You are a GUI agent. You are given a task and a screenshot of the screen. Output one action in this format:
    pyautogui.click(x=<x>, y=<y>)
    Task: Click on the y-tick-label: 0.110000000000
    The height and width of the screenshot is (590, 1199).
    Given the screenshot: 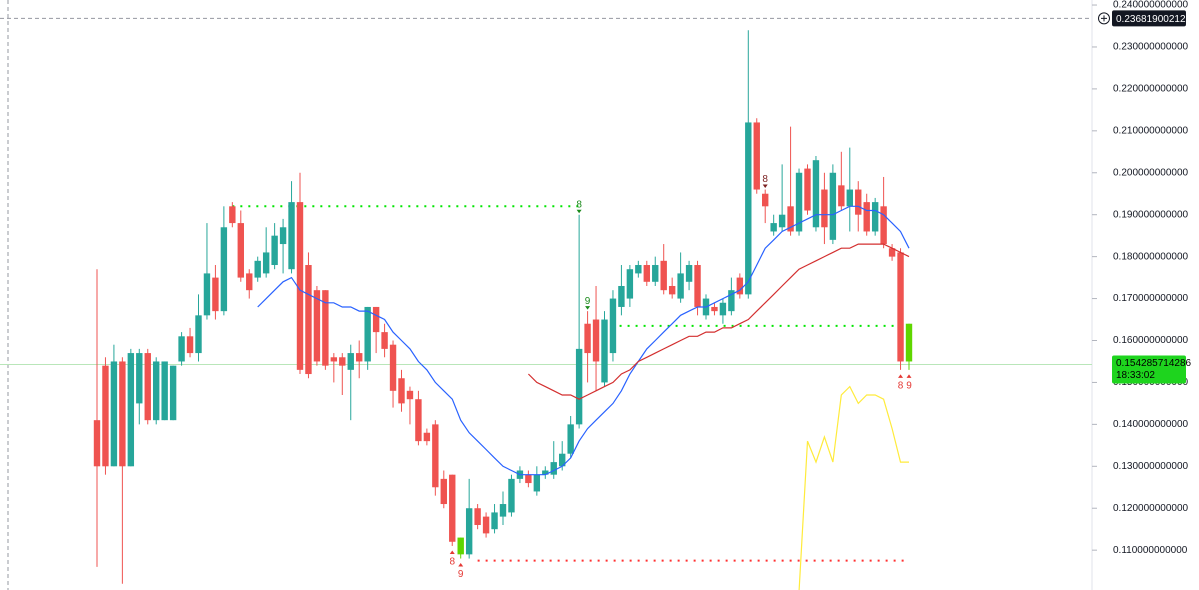 What is the action you would take?
    pyautogui.click(x=1150, y=550)
    